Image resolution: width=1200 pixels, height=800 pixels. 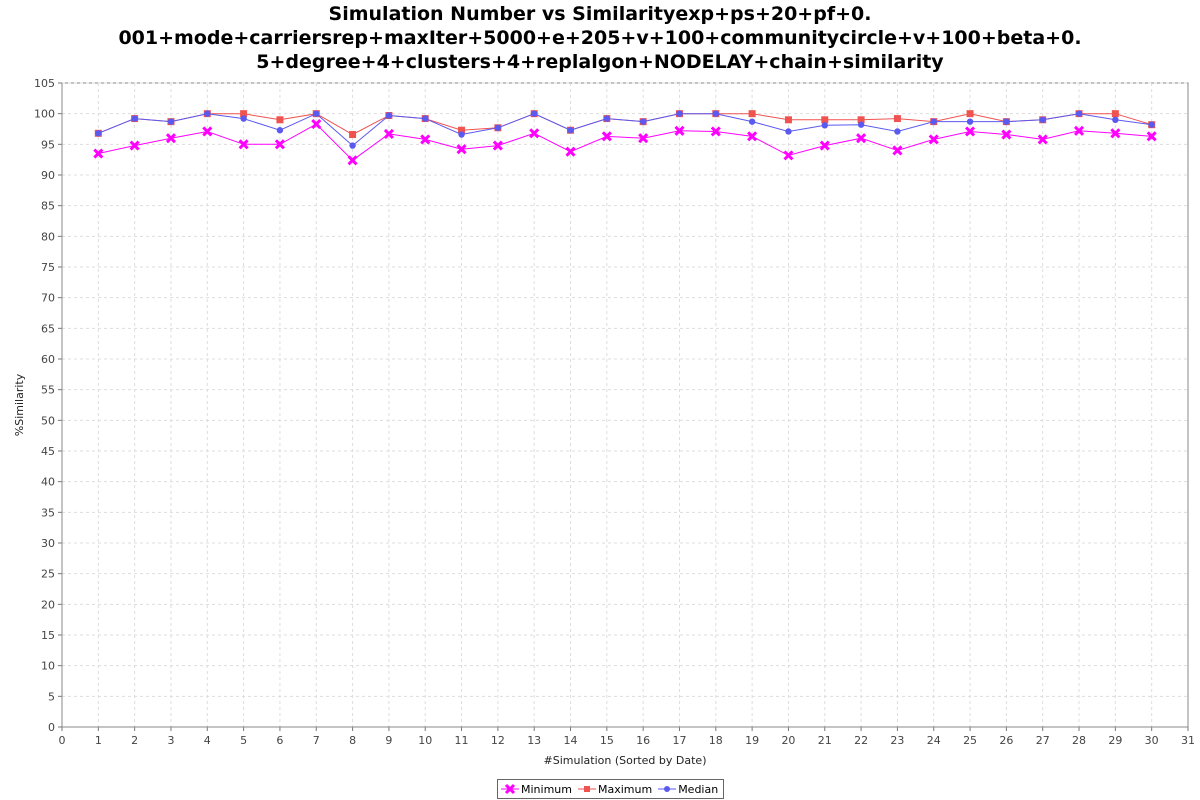 I want to click on y-tick-label: 25, so click(x=48, y=574).